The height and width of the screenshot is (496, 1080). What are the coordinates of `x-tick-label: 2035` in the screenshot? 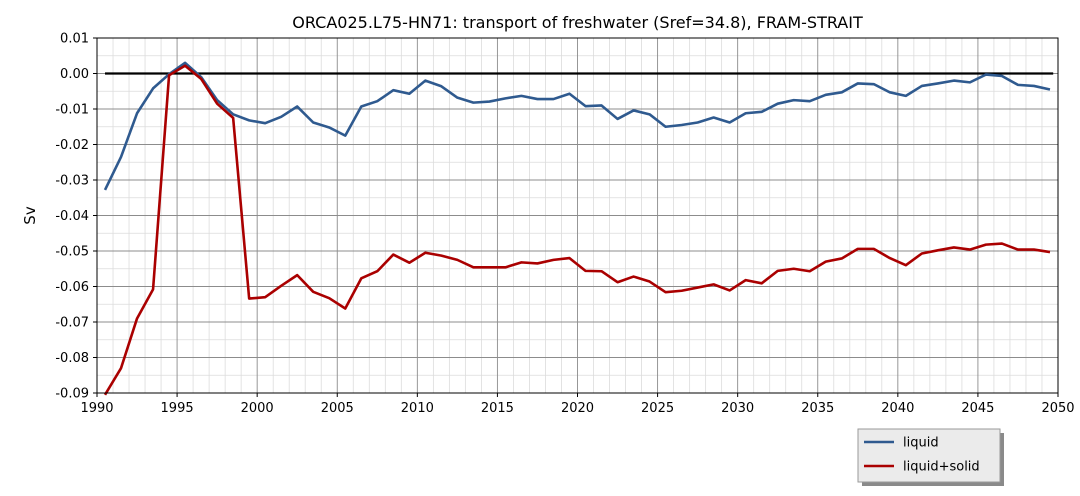 It's located at (817, 408).